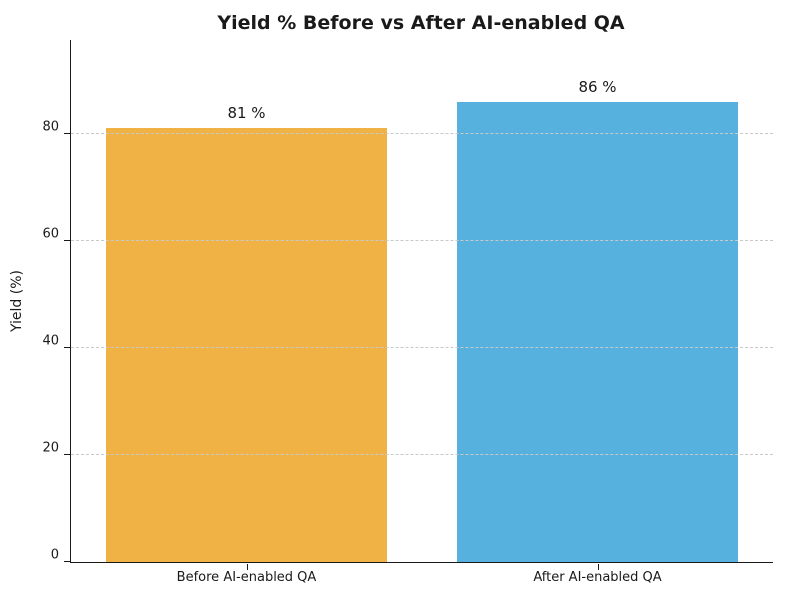 The height and width of the screenshot is (600, 800). Describe the element at coordinates (50, 448) in the screenshot. I see `y-axis-tick-label: 20` at that location.